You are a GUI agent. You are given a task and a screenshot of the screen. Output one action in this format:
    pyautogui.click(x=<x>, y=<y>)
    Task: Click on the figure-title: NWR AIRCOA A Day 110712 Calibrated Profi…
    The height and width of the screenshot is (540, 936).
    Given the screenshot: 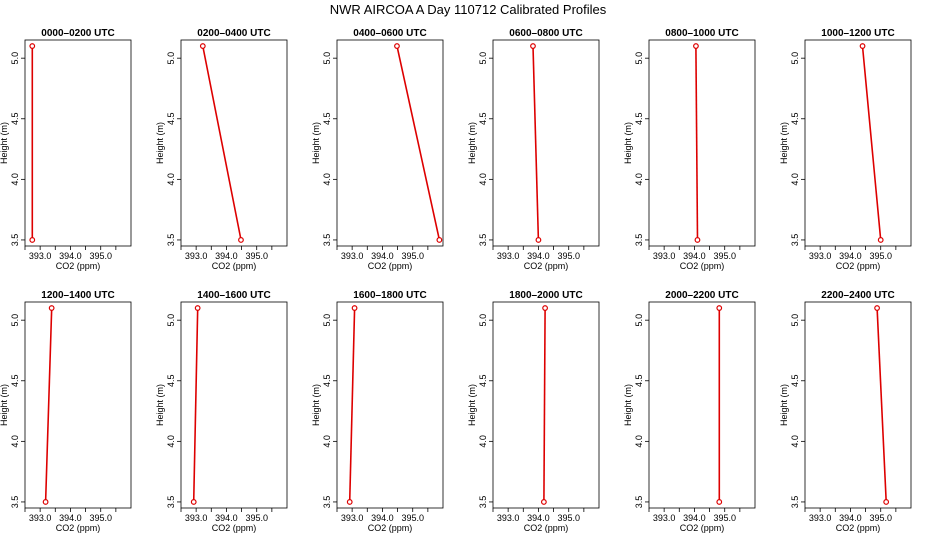 What is the action you would take?
    pyautogui.click(x=468, y=9)
    